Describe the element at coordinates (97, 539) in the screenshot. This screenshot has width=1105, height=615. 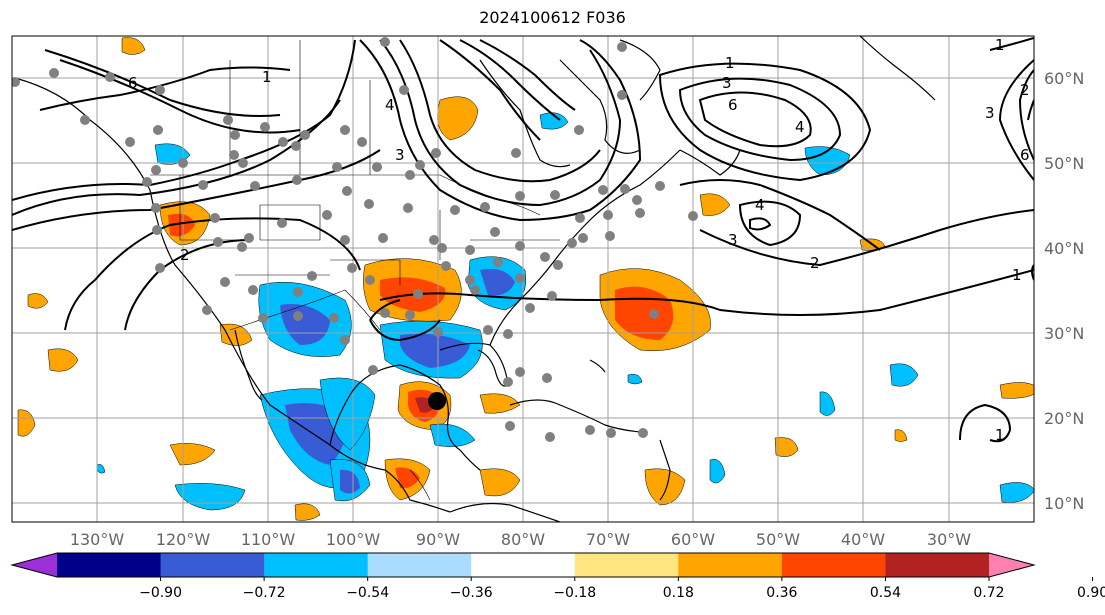
I see `lon-label: 130°W` at that location.